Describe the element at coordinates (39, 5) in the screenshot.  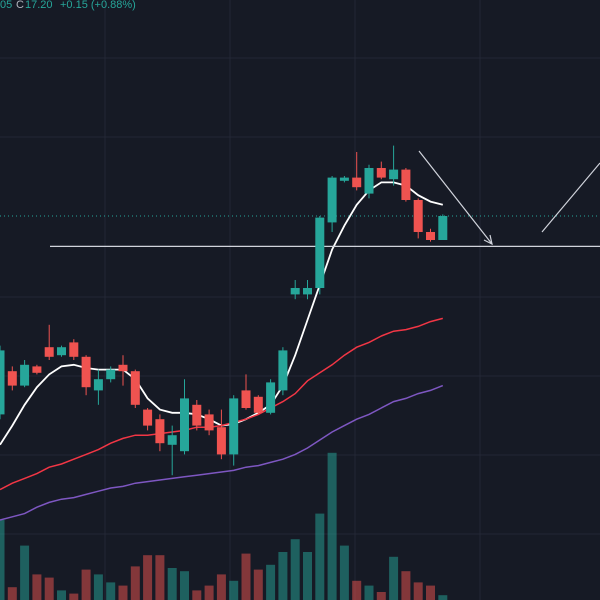
I see `header-close: 17.20` at that location.